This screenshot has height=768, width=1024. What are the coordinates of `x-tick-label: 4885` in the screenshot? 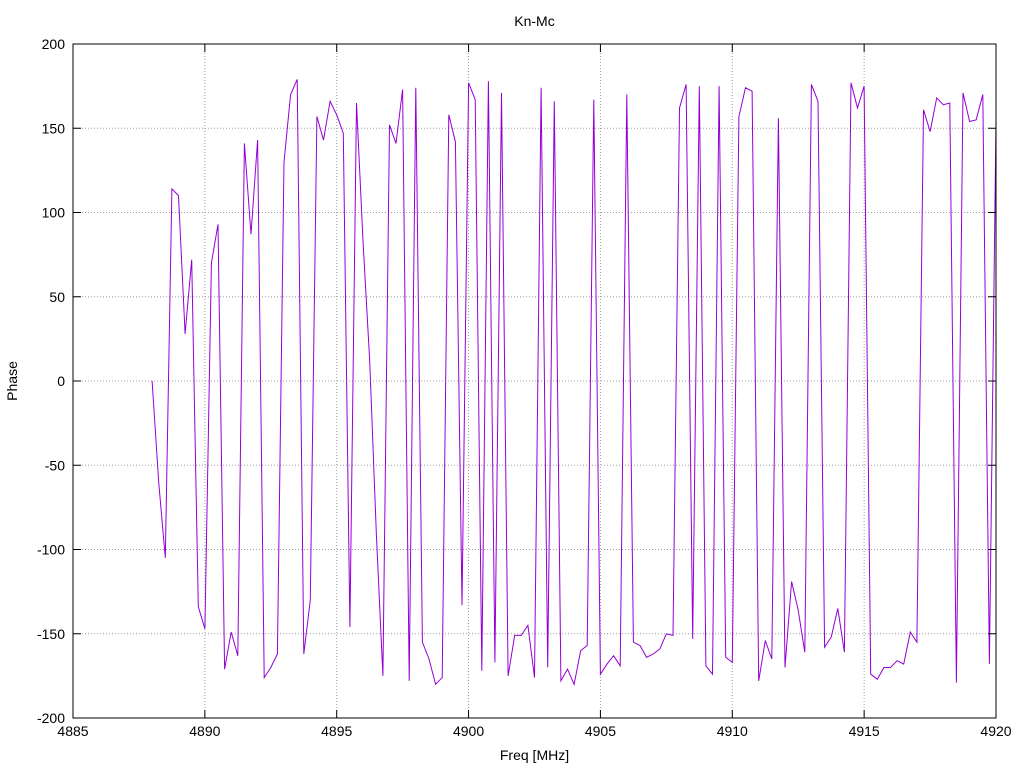 It's located at (72, 731).